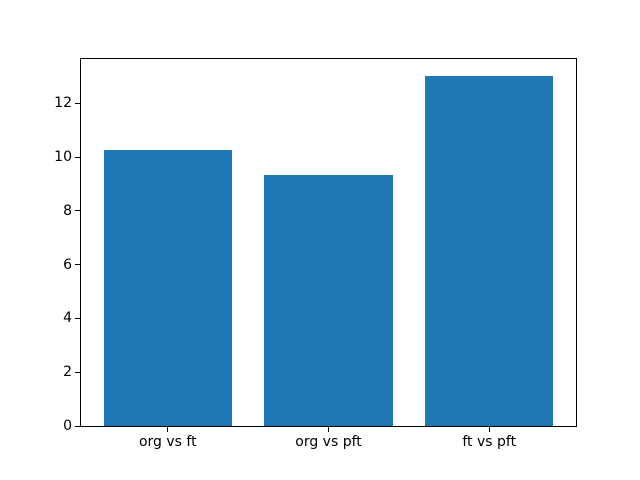 This screenshot has height=480, width=640. What do you see at coordinates (67, 210) in the screenshot?
I see `y-tick-label: 8` at bounding box center [67, 210].